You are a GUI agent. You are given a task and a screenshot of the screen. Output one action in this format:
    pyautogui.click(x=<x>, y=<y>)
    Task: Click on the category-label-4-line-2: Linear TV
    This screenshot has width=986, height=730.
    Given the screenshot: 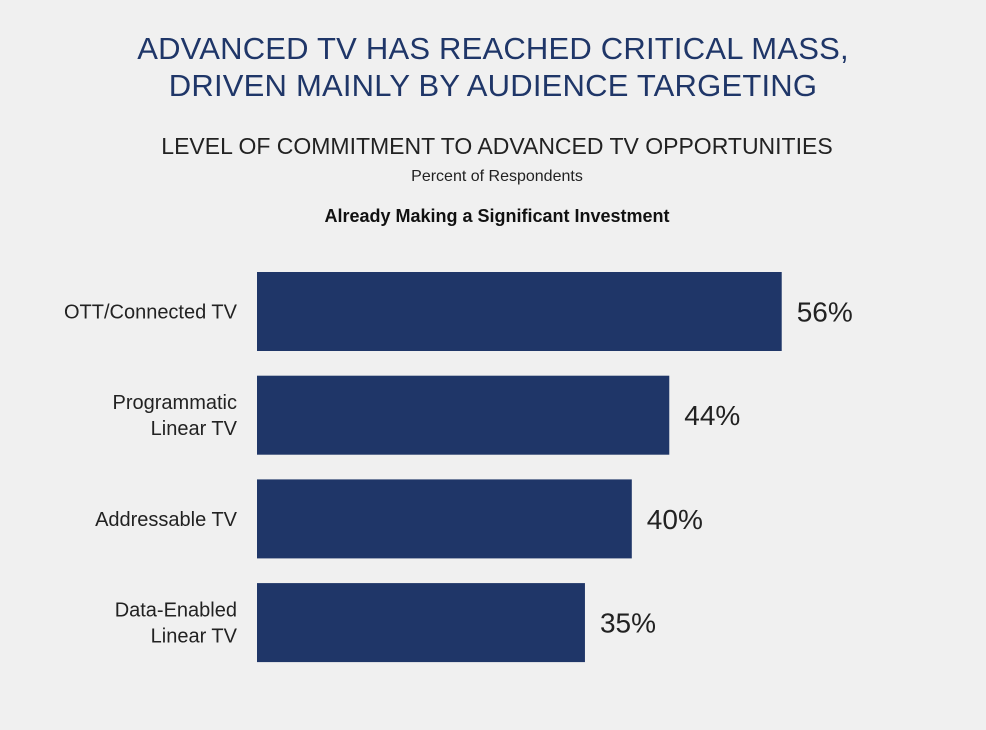 What is the action you would take?
    pyautogui.click(x=194, y=637)
    